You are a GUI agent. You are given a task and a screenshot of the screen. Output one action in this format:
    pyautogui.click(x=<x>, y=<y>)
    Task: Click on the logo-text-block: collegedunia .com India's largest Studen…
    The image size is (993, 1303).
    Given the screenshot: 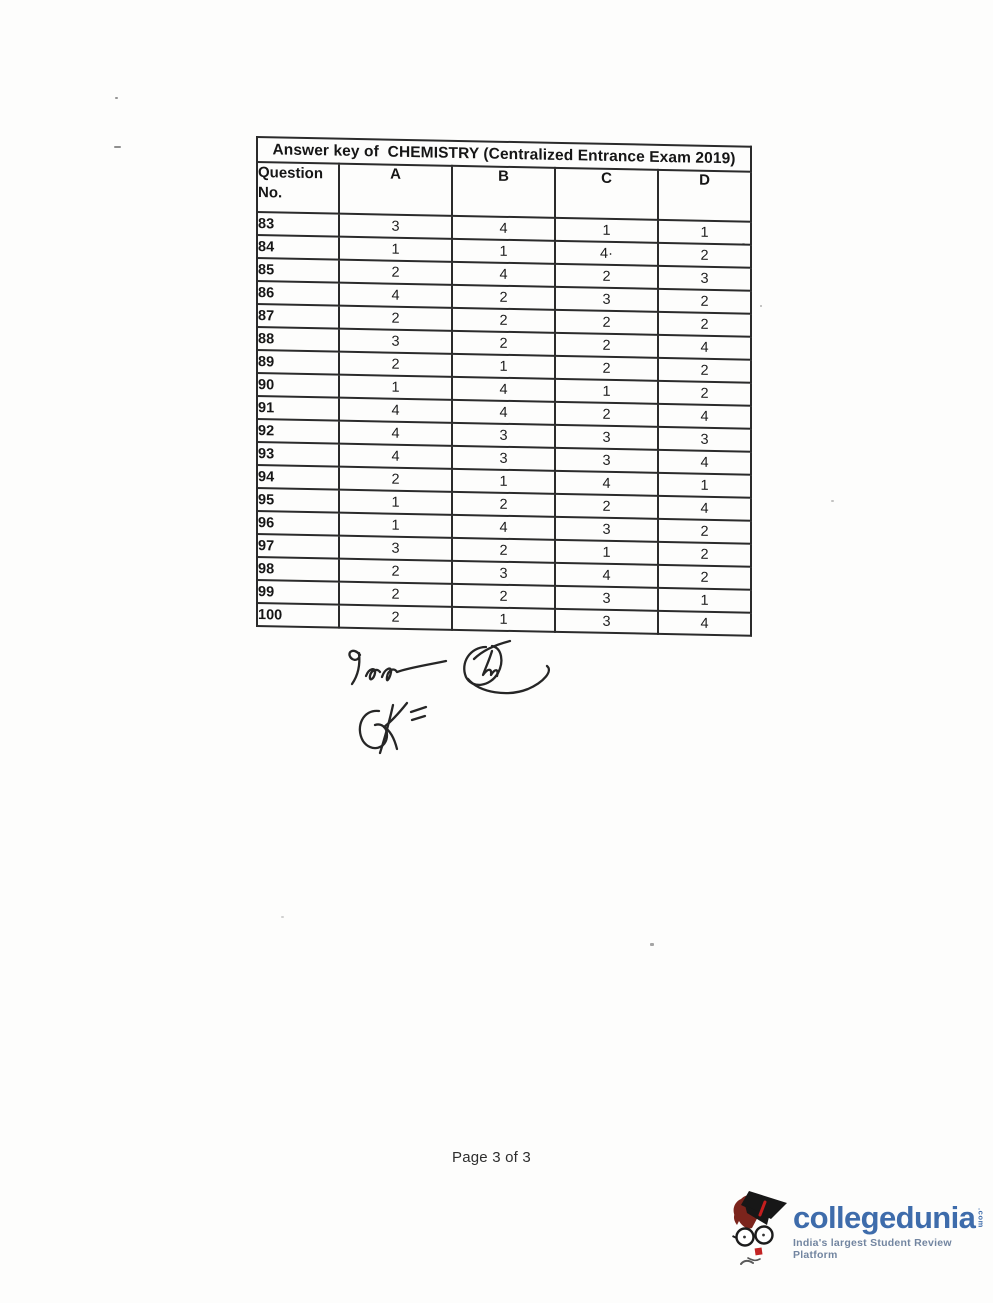 What is the action you would take?
    pyautogui.click(x=893, y=1225)
    